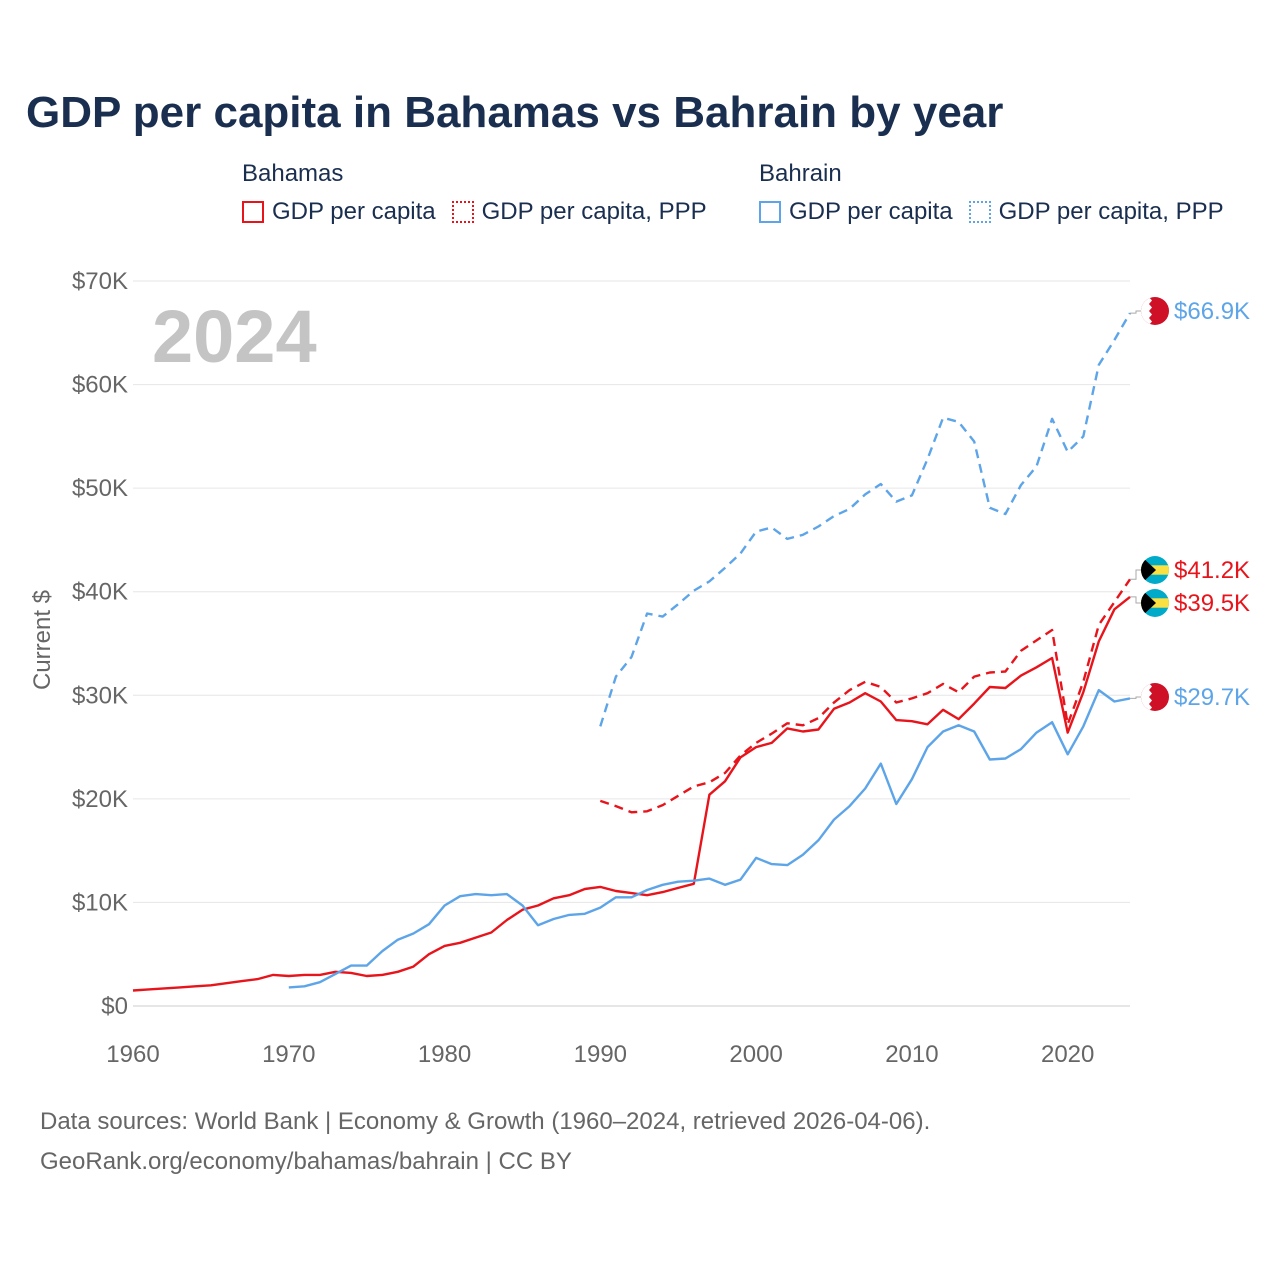 This screenshot has width=1280, height=1280. Describe the element at coordinates (1212, 570) in the screenshot. I see `end-label-bahamas-ppp: $41.2K` at that location.